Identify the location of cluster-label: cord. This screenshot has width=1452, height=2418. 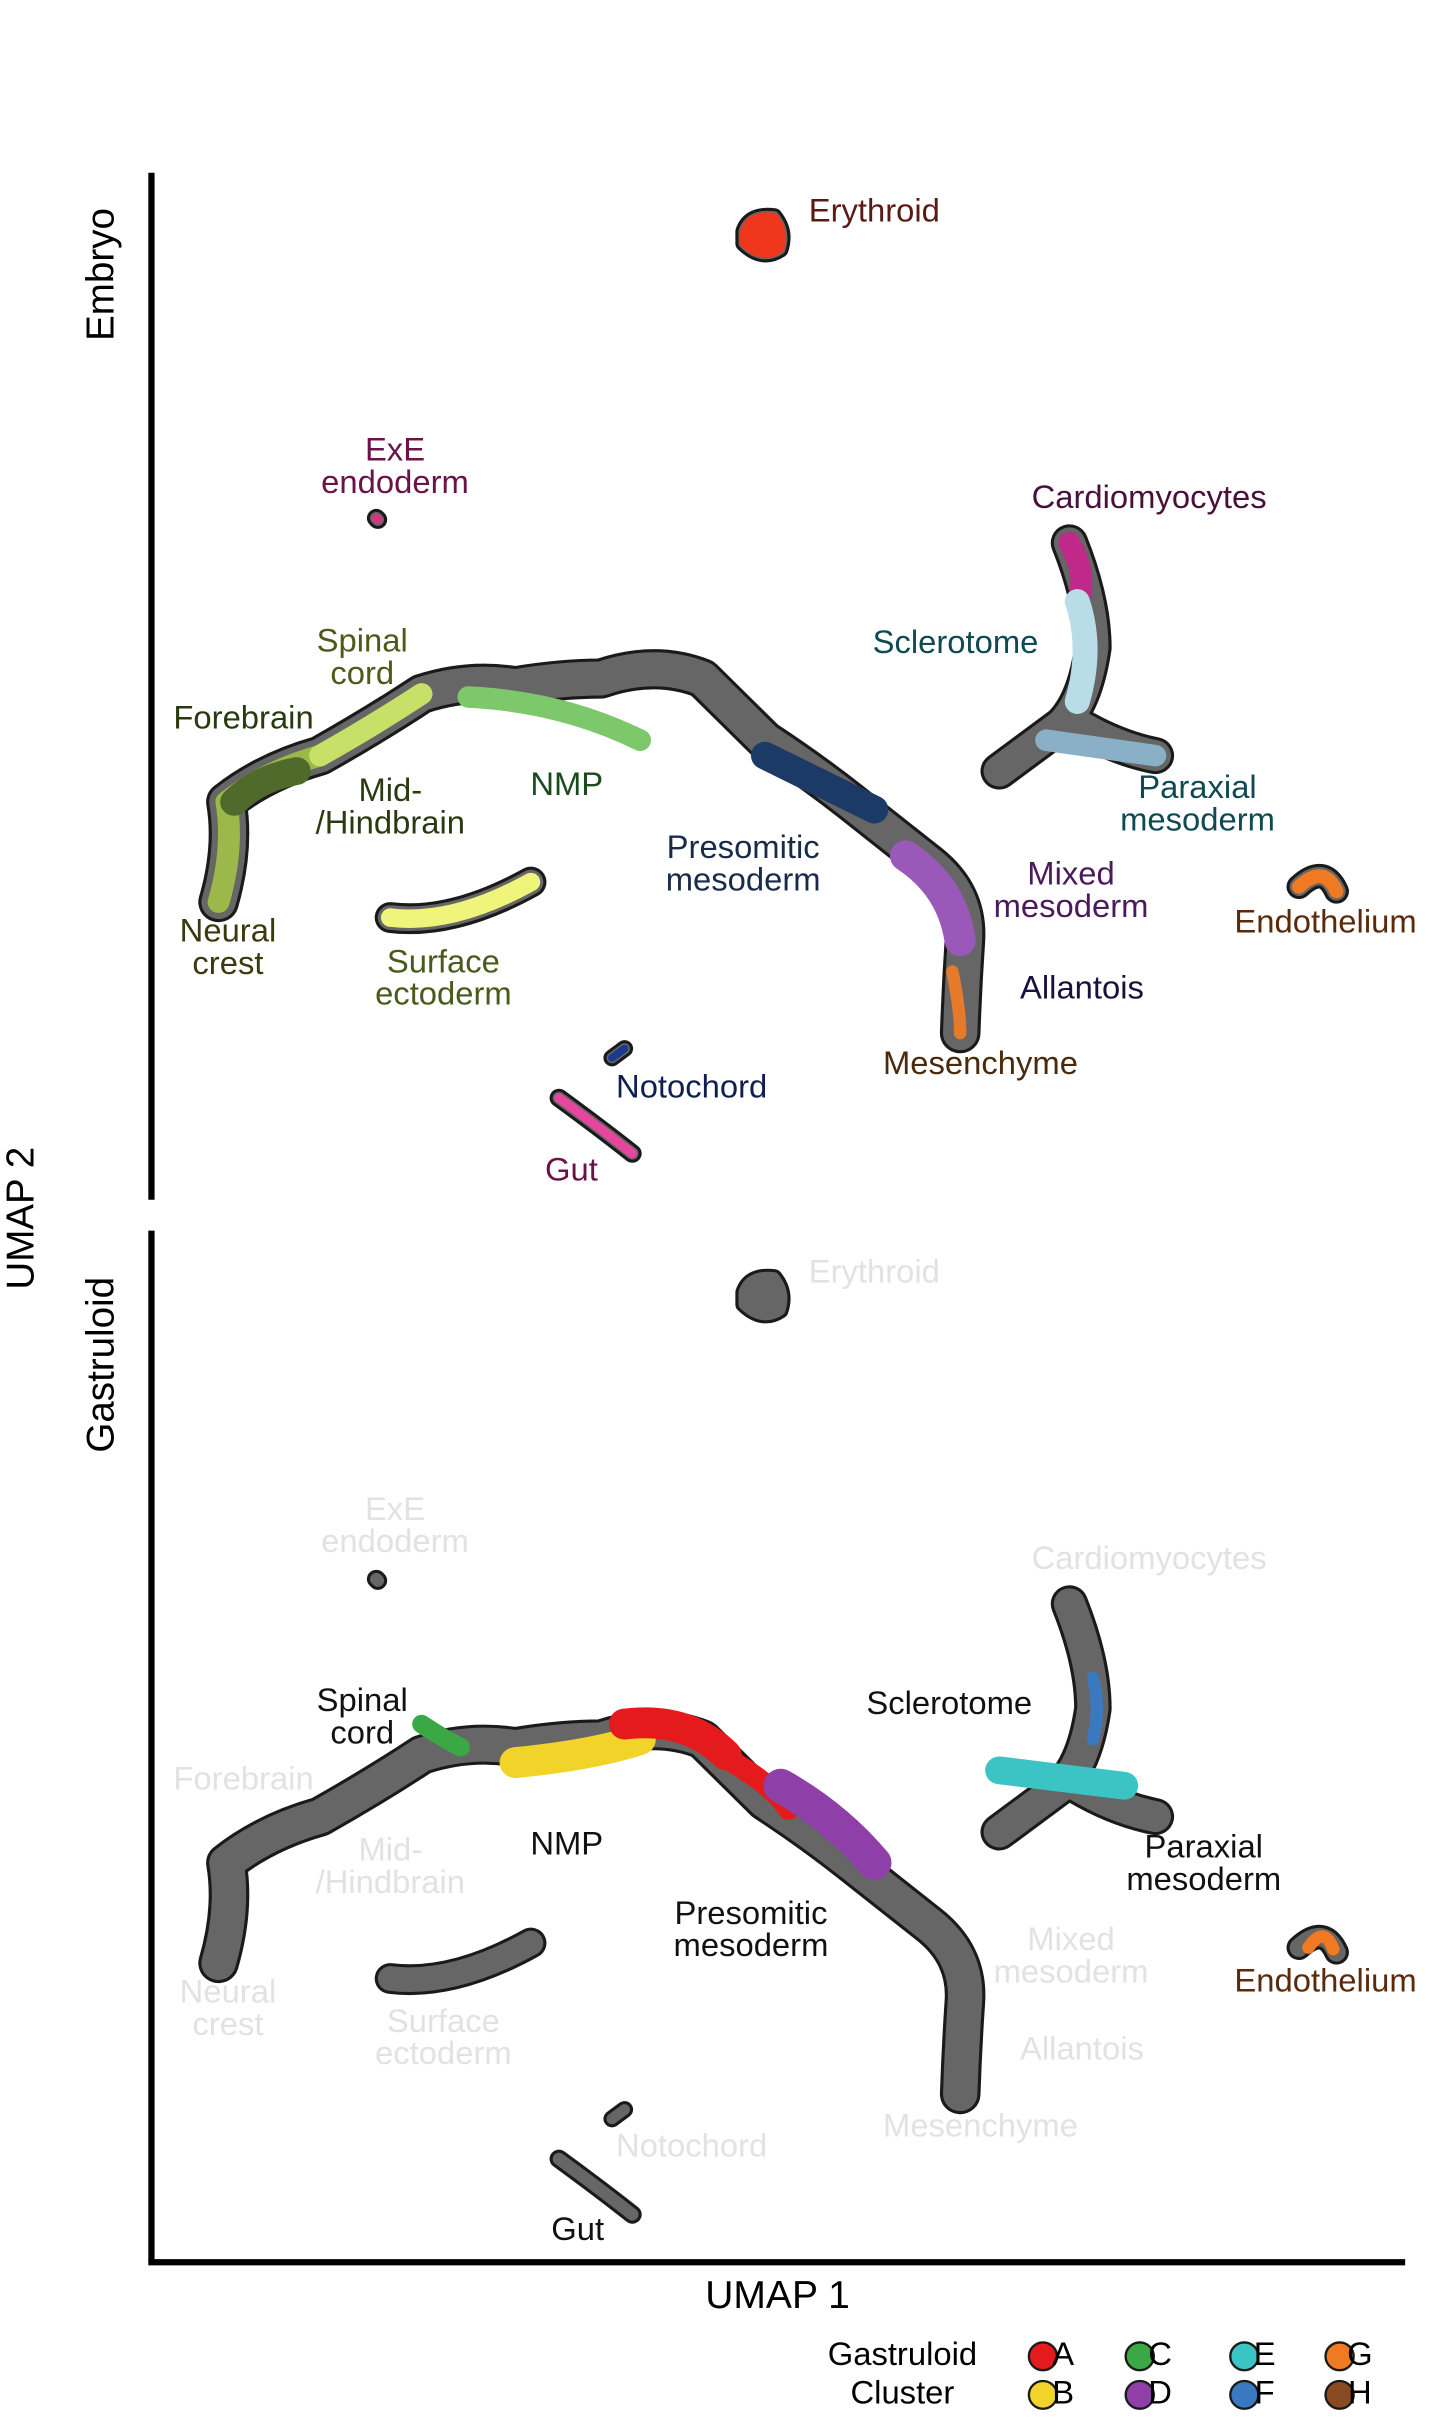
(362, 673).